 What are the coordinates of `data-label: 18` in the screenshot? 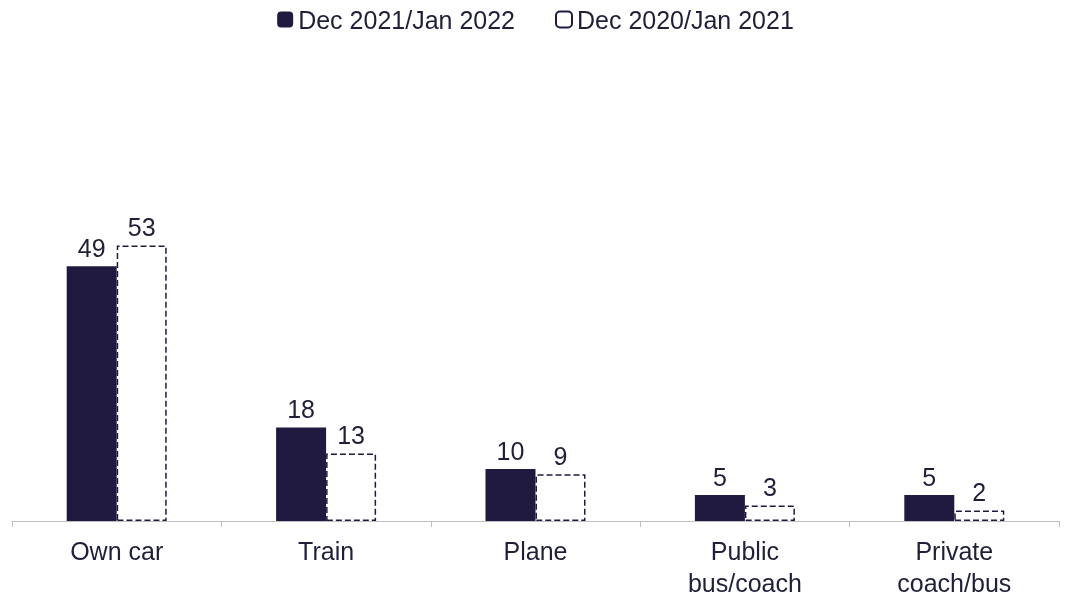 It's located at (301, 408).